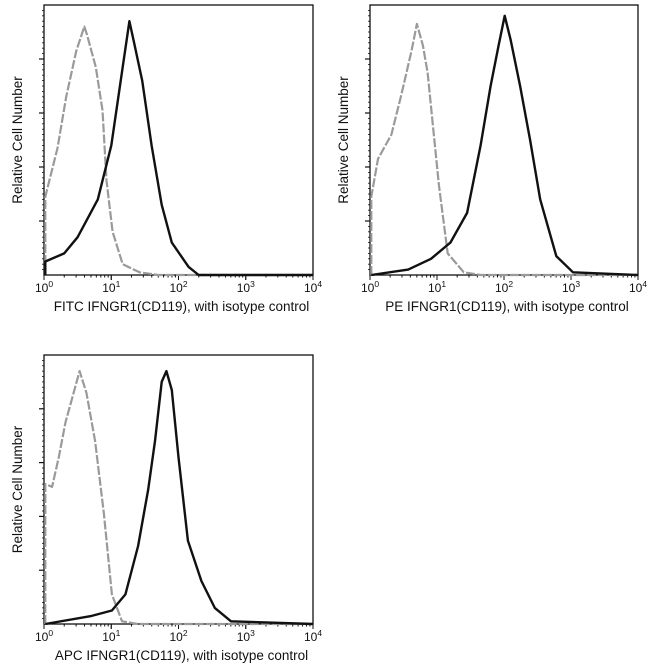 Image resolution: width=650 pixels, height=672 pixels. I want to click on x-axis-label: APC IFNGR1(CD119), with isotype control, so click(181, 655).